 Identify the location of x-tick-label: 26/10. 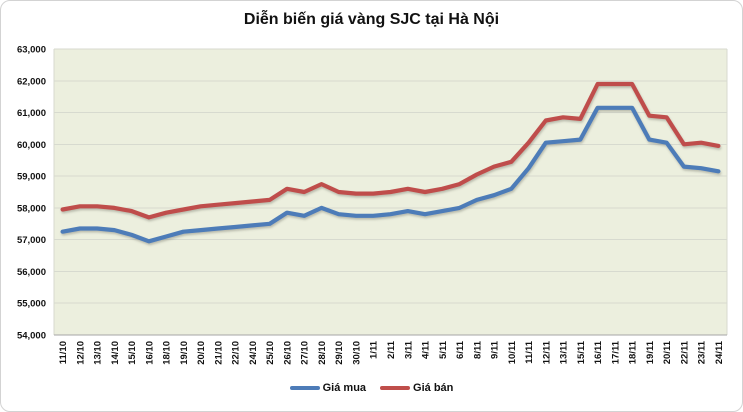
(287, 353).